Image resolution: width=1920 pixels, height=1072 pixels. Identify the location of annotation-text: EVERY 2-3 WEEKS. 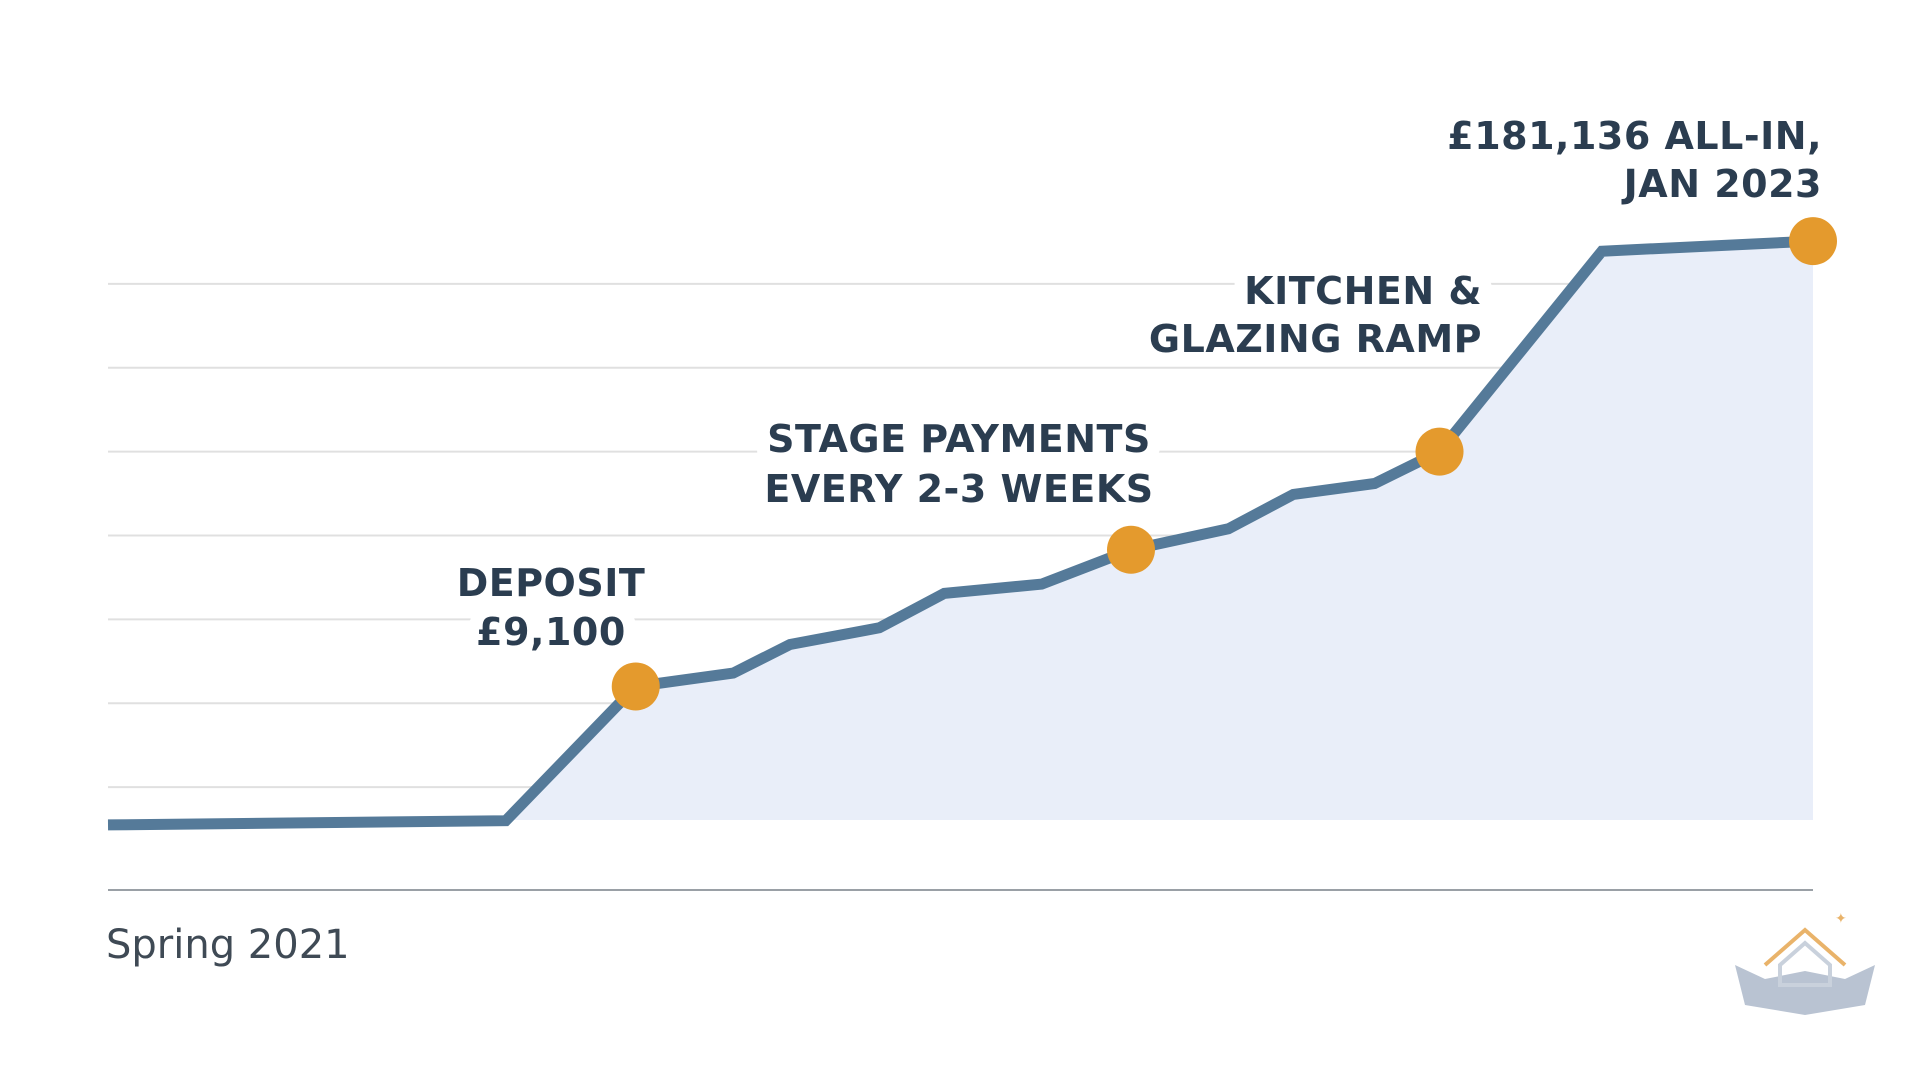
(958, 489).